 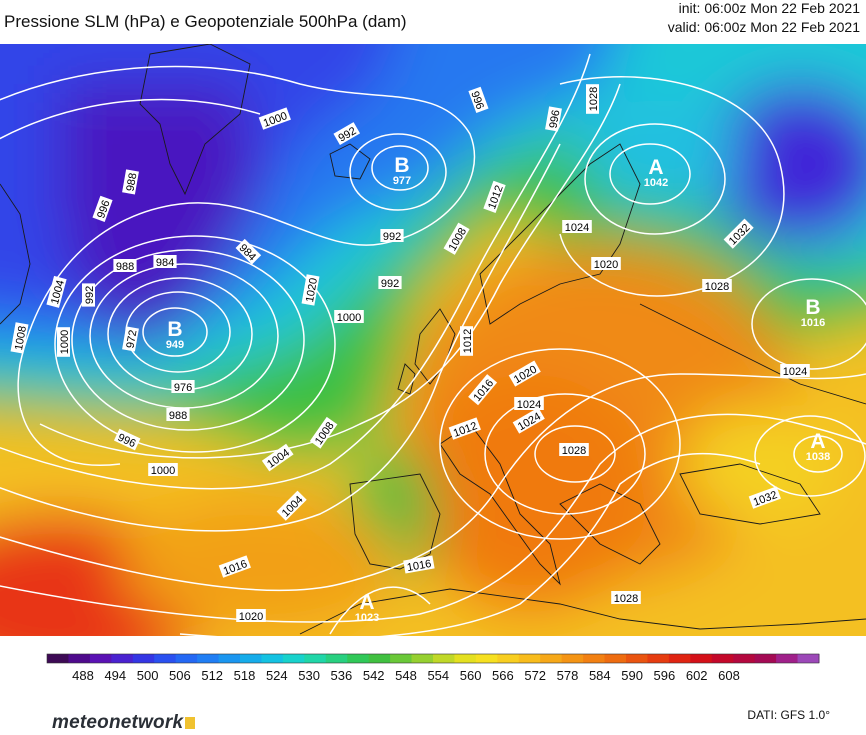 What do you see at coordinates (165, 263) in the screenshot?
I see `svg-text: 984` at bounding box center [165, 263].